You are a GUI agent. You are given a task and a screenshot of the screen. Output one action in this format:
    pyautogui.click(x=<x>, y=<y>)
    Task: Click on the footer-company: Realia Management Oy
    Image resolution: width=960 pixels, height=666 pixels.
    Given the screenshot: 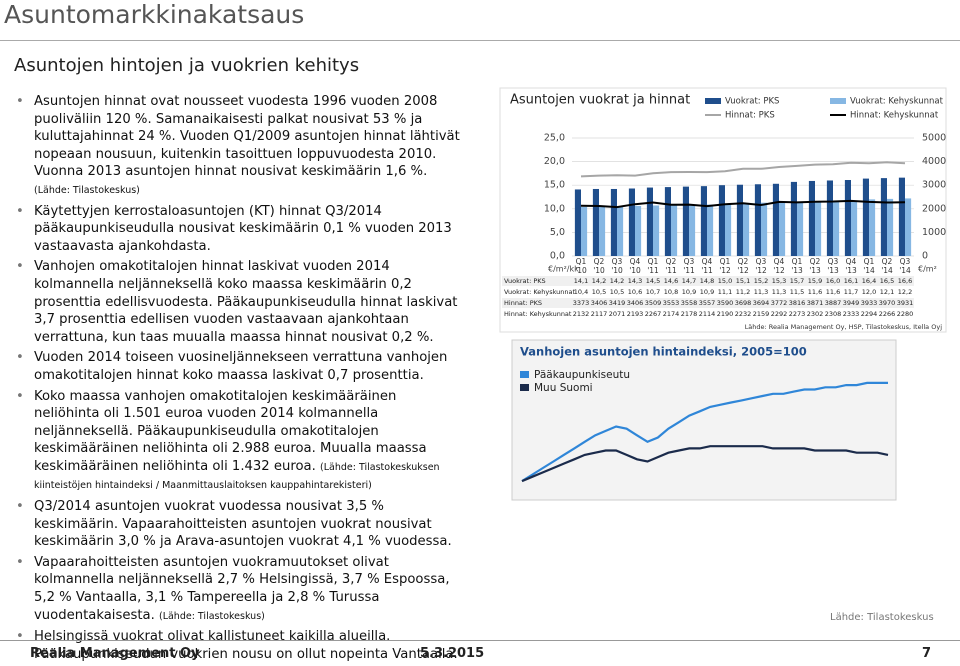 What is the action you would take?
    pyautogui.click(x=115, y=653)
    